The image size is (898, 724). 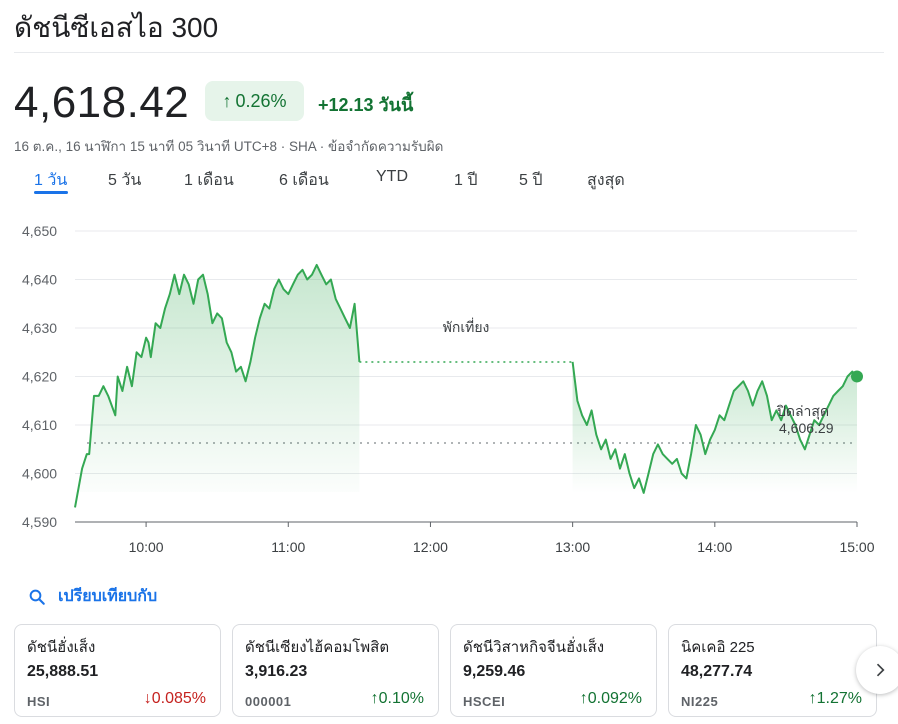 I want to click on card-value: 48,277.74, so click(x=717, y=671).